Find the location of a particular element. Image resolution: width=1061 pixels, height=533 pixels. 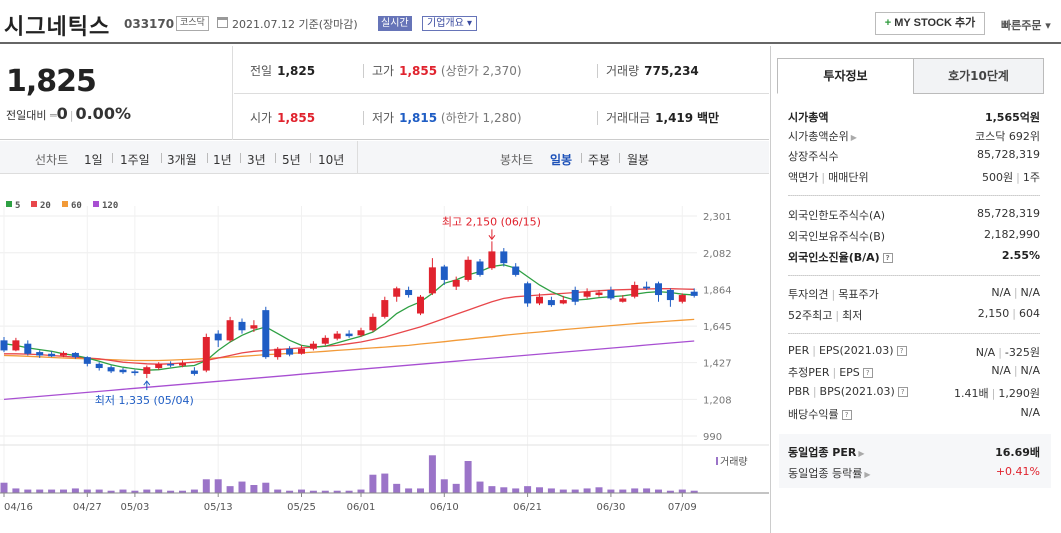

market-badge: 코스닥 is located at coordinates (192, 23).